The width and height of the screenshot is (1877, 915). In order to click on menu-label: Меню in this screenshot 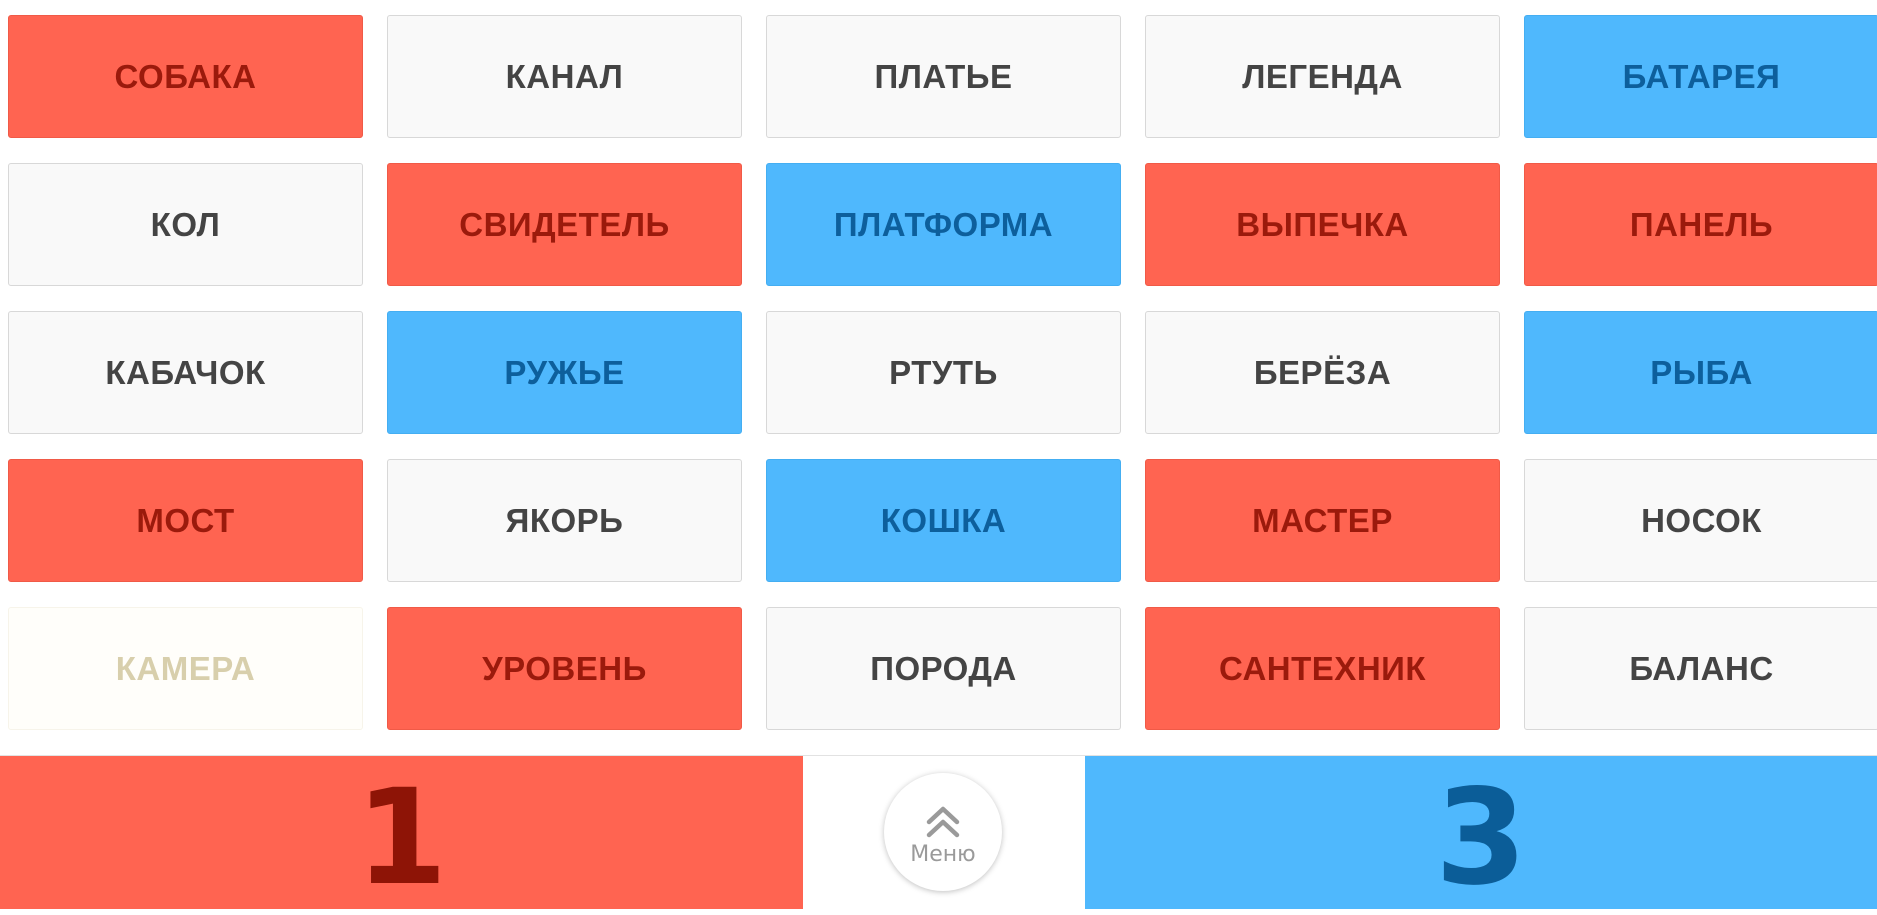, I will do `click(943, 854)`.